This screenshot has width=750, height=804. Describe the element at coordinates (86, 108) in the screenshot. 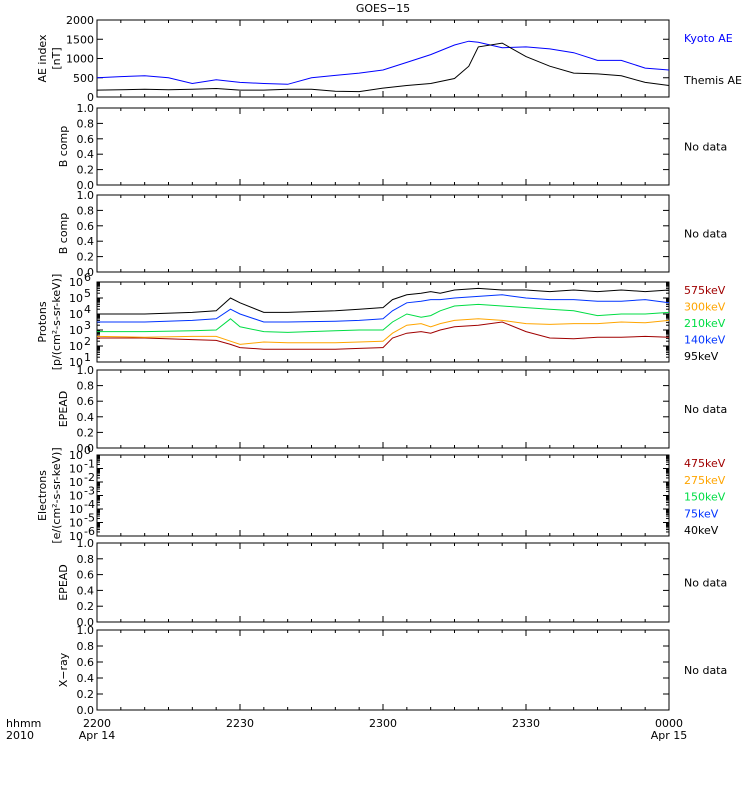

I see `panel-2-ytick-label: 1.0` at that location.